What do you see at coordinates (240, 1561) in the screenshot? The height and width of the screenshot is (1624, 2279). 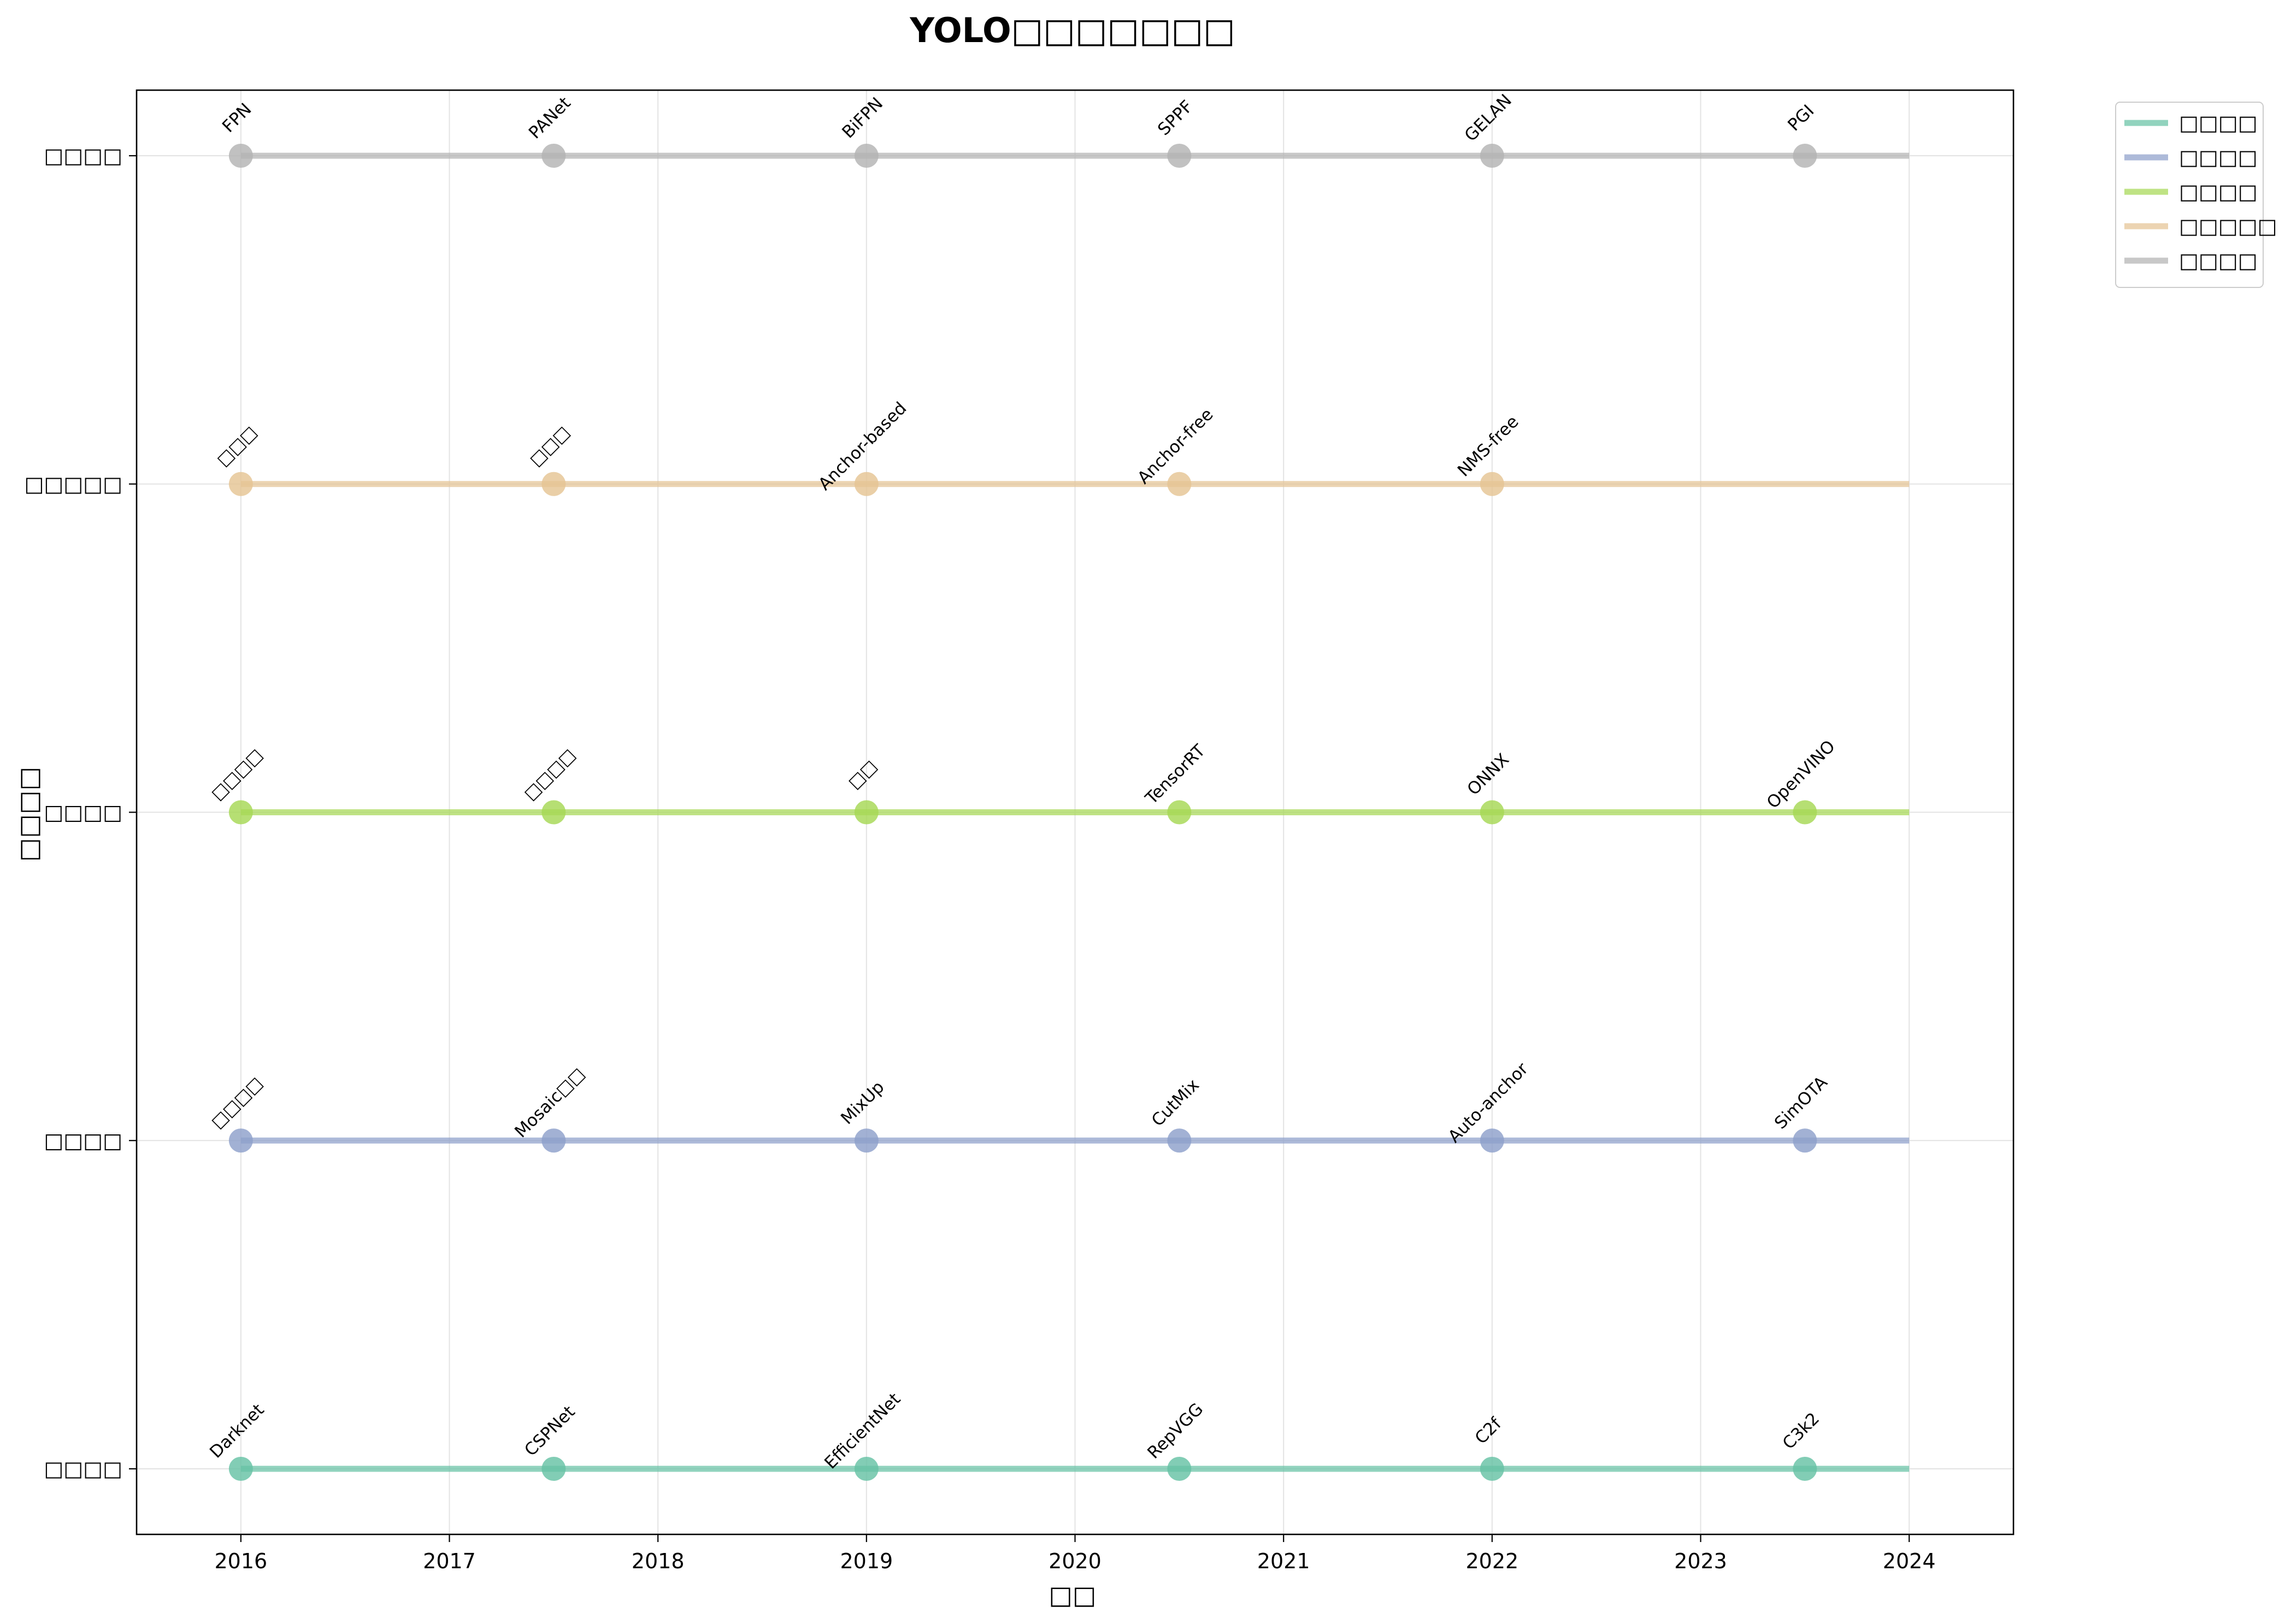 I see `x-tick-label: 2016` at bounding box center [240, 1561].